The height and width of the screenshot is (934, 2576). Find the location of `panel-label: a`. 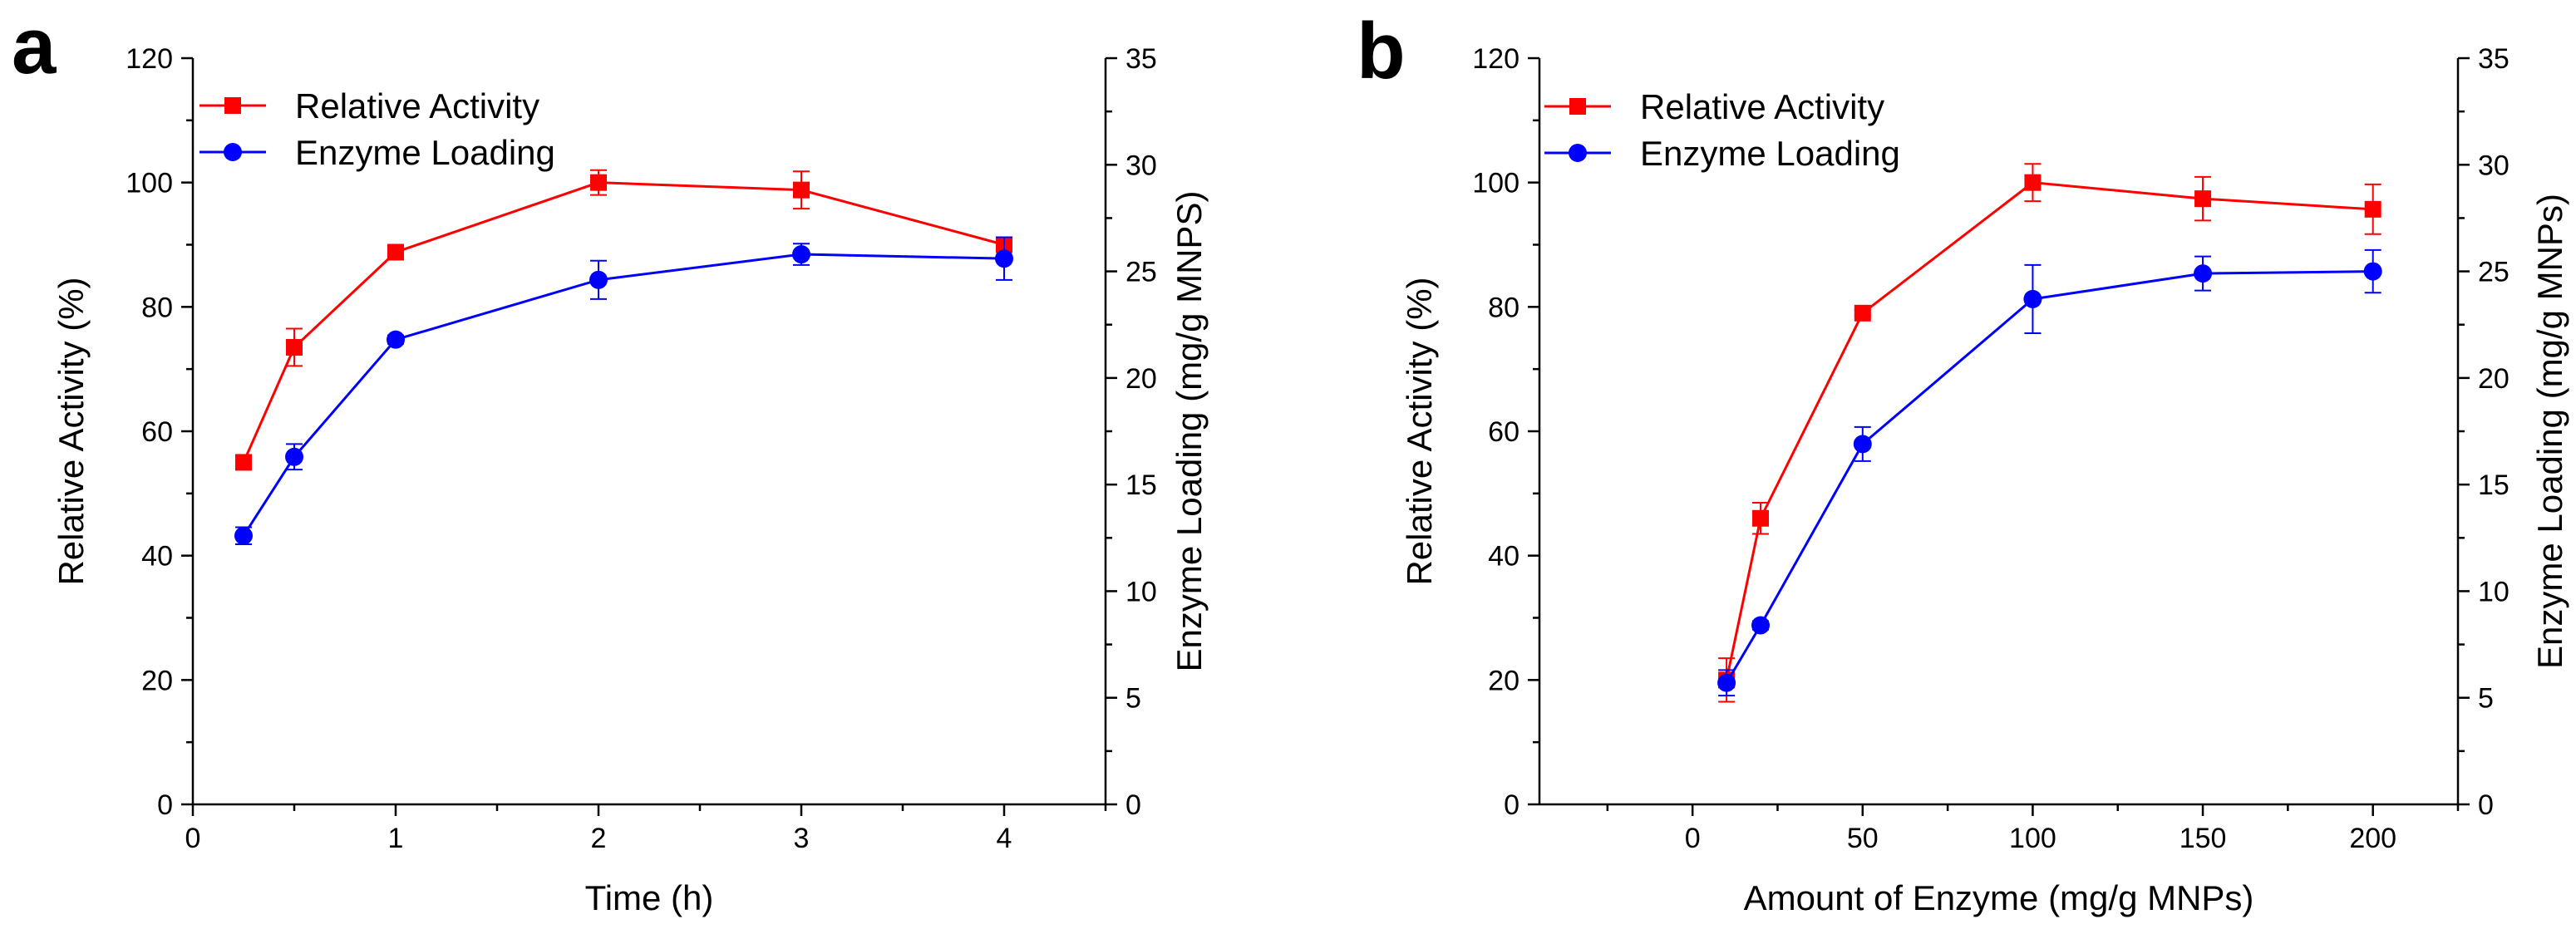

panel-label: a is located at coordinates (34, 46).